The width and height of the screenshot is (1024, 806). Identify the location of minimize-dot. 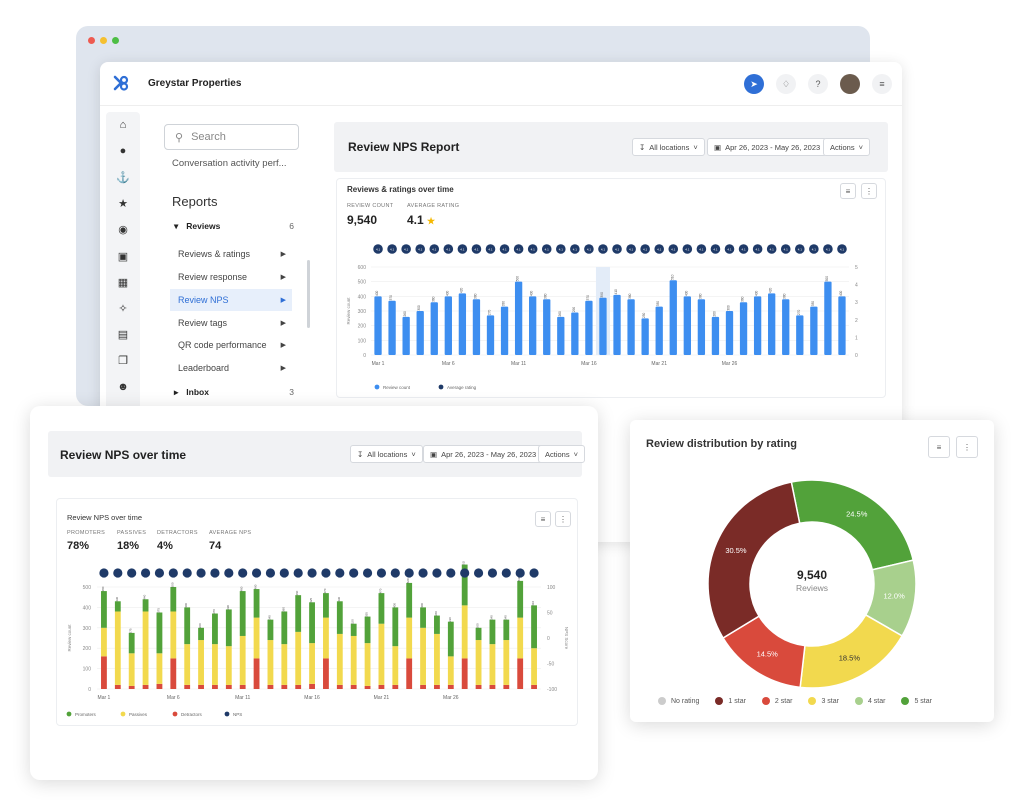
(103, 40).